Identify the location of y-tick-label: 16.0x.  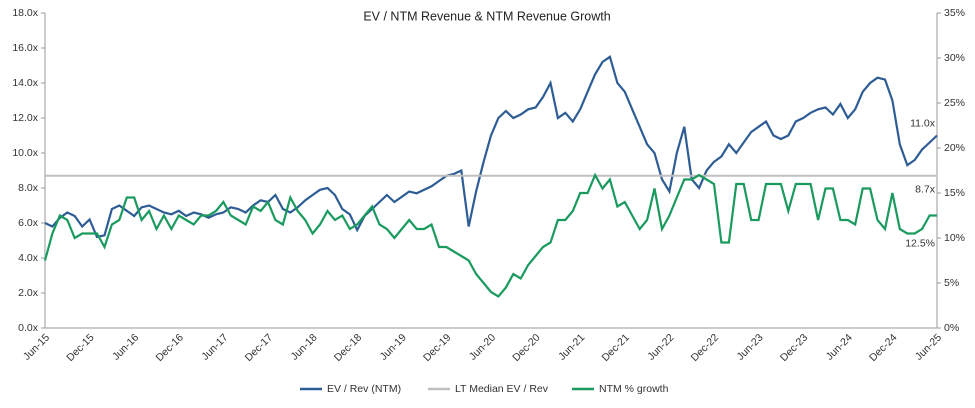
(25, 48).